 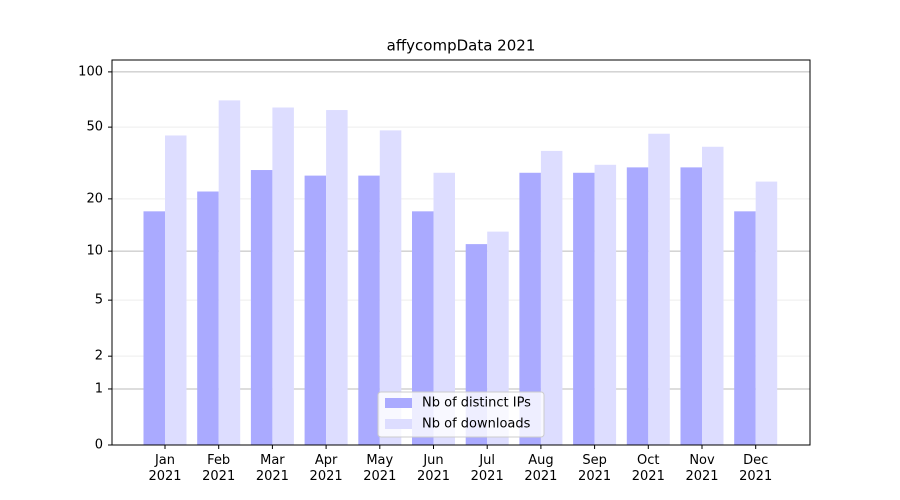 What do you see at coordinates (94, 251) in the screenshot?
I see `y-tick-label: 10` at bounding box center [94, 251].